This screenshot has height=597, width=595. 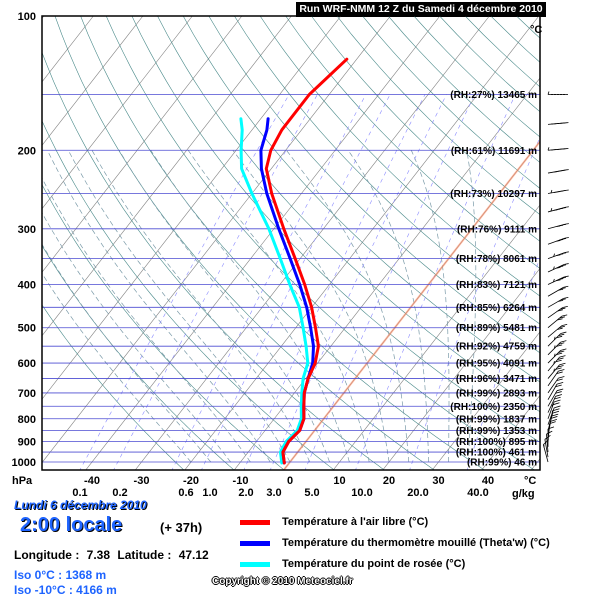 I want to click on temperature-tick-label: 30, so click(x=438, y=481).